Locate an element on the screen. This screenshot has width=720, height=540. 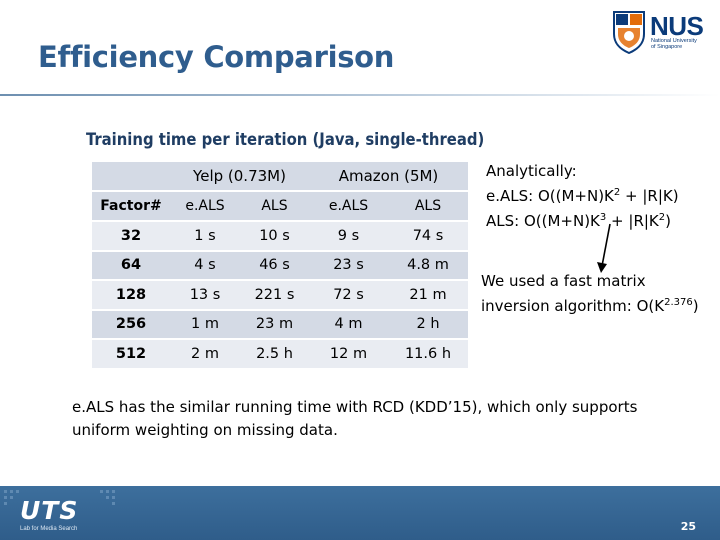
sub-header-yelp-eals: e.ALS is located at coordinates (205, 207).